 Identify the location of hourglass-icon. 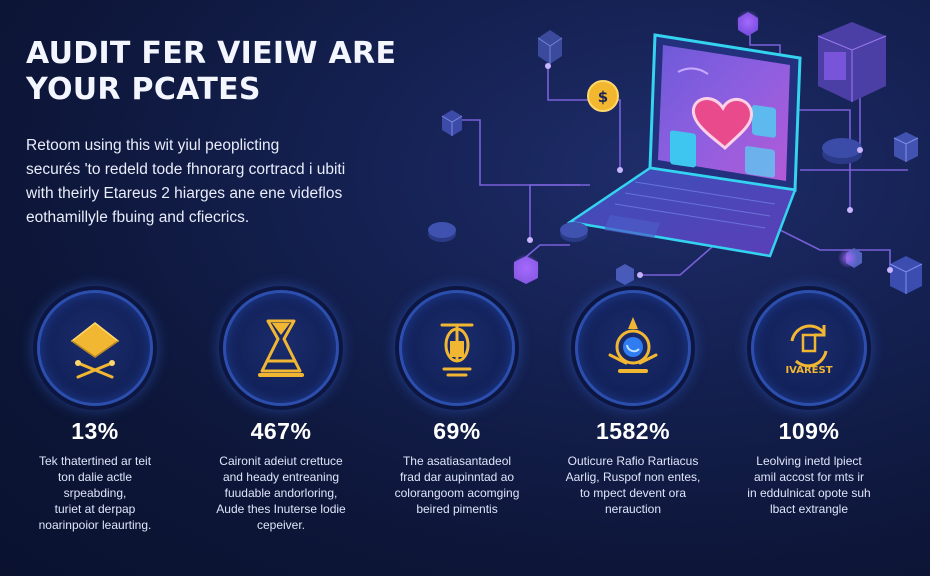
(281, 348).